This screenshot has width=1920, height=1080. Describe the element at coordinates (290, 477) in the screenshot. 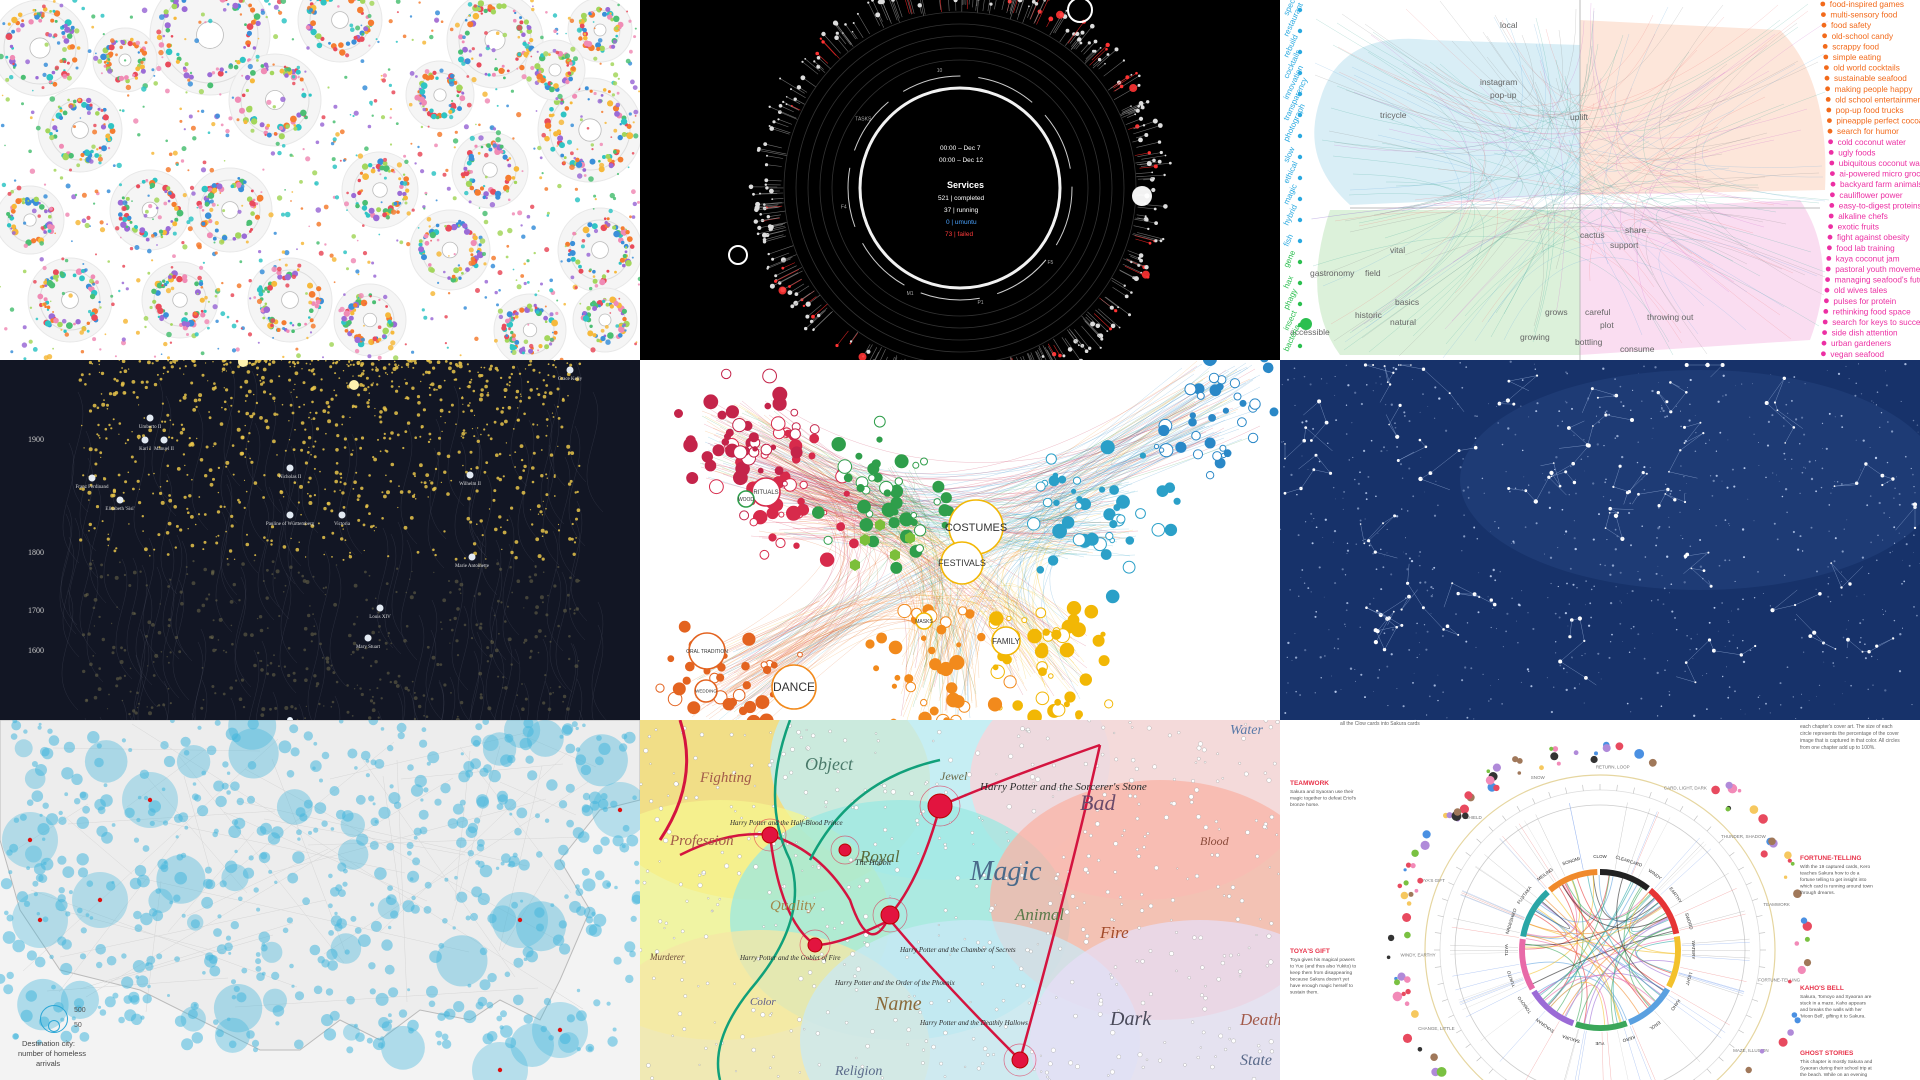

I see `notable-royal-name: Nicholas II` at that location.